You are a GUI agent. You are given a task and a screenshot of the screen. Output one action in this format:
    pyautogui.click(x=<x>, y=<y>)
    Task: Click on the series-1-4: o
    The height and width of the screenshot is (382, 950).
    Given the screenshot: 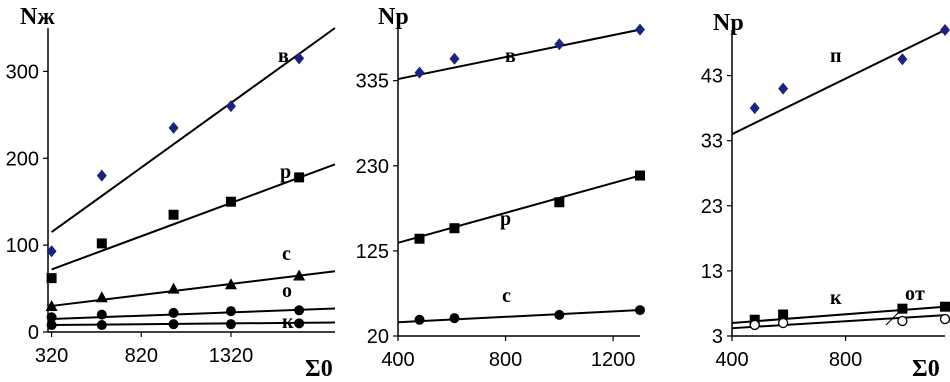 What is the action you would take?
    pyautogui.click(x=191, y=301)
    